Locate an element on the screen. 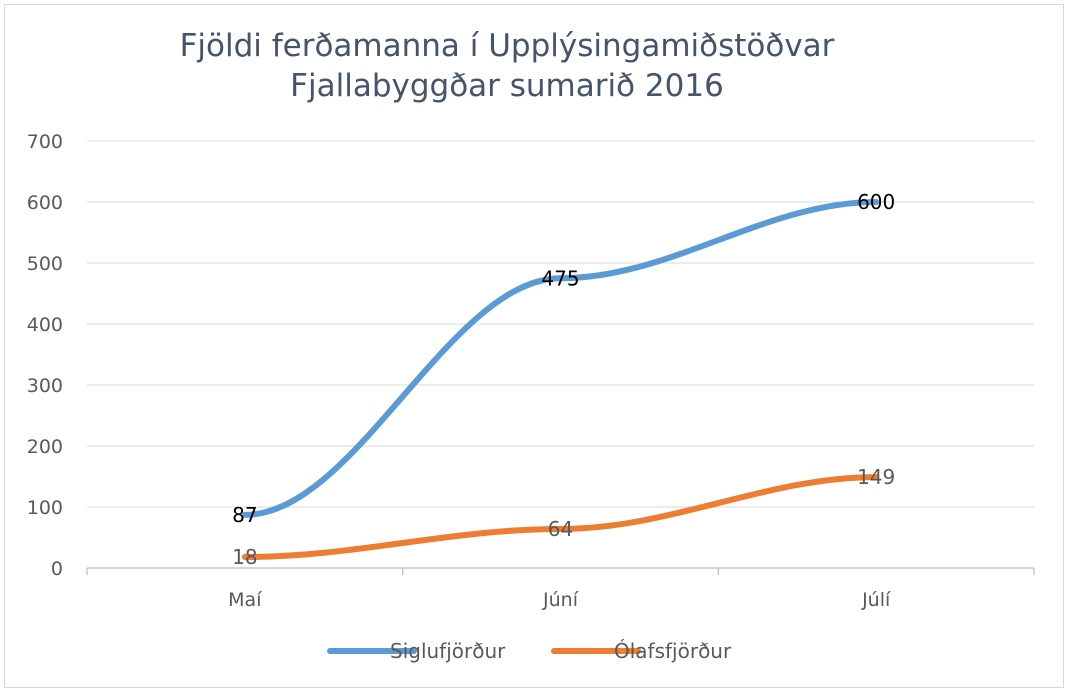 This screenshot has height=693, width=1070. legend-label: Ólafsfjörður is located at coordinates (673, 651).